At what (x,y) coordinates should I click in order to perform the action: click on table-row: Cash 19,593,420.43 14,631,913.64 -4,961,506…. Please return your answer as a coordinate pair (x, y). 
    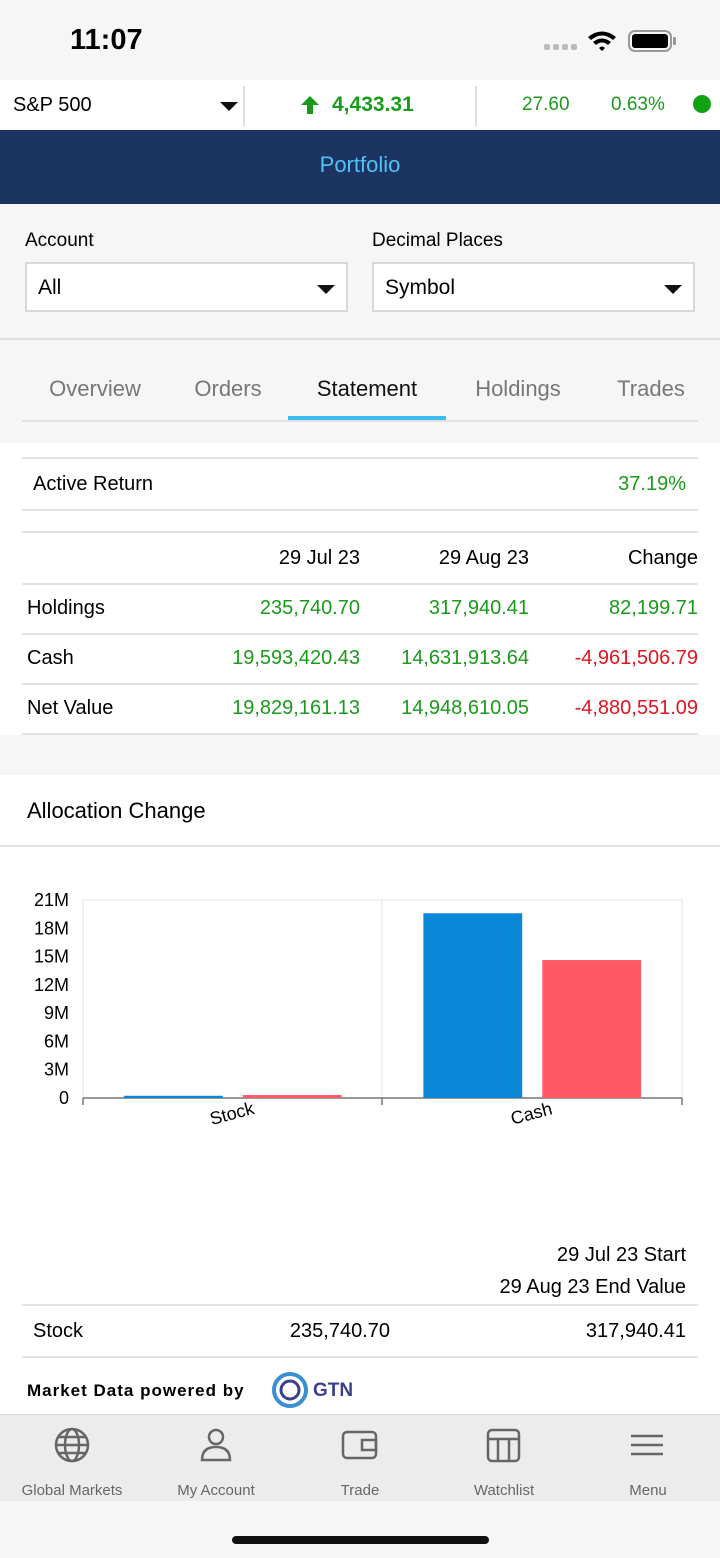
    Looking at the image, I should click on (360, 659).